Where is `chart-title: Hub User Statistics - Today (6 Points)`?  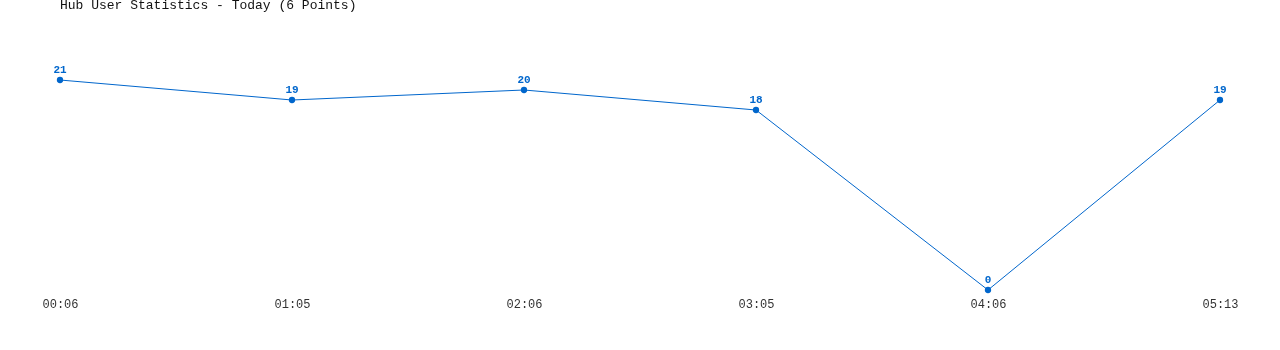 chart-title: Hub User Statistics - Today (6 Points) is located at coordinates (208, 6).